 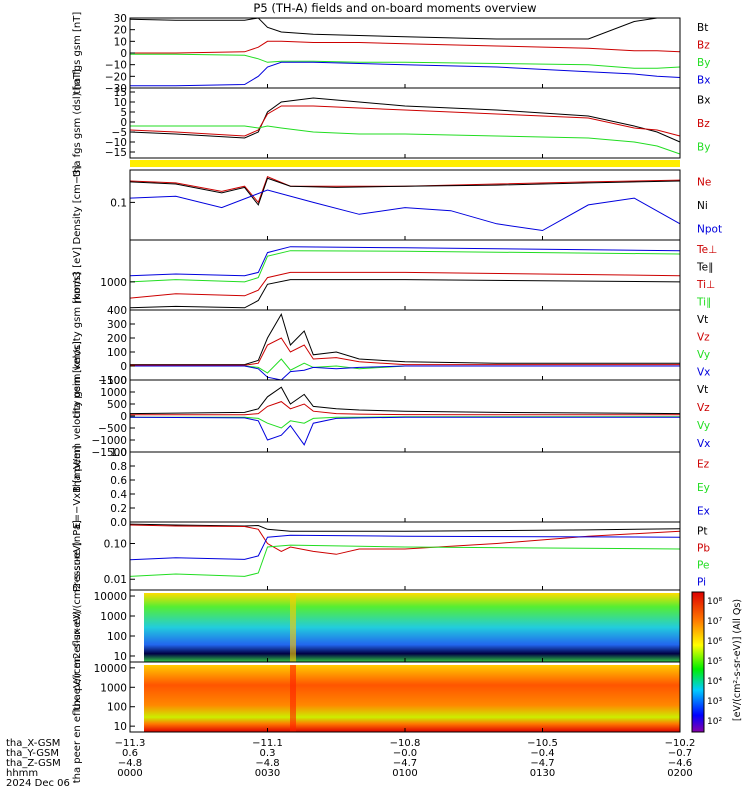 What do you see at coordinates (680, 763) in the screenshot?
I see `x-row-value: −4.6` at bounding box center [680, 763].